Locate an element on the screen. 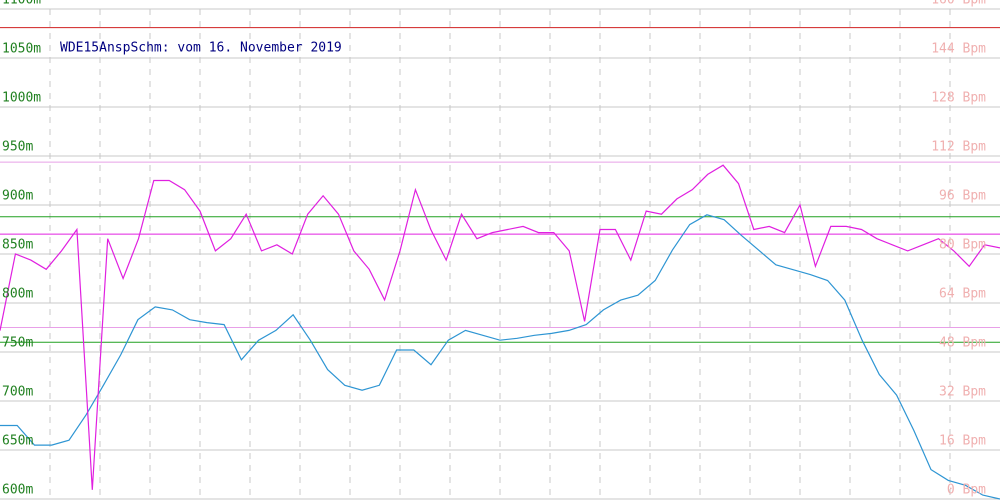 Image resolution: width=1000 pixels, height=500 pixels. y2-tick-label: 0 Bpm is located at coordinates (966, 490).